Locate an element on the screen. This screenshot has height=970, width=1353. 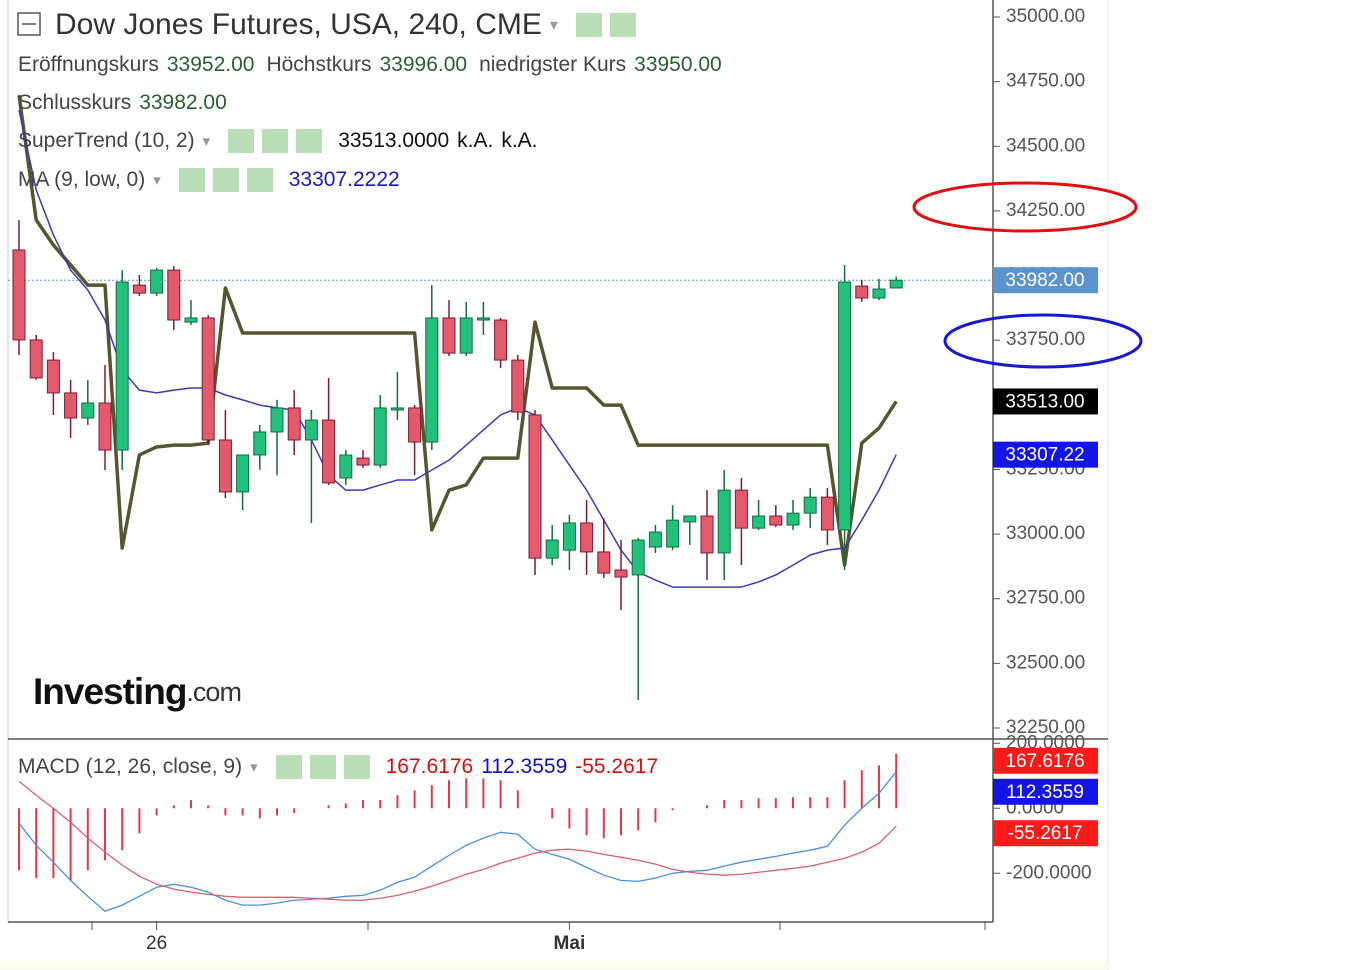
price-badge-label: 112.3559 is located at coordinates (1045, 792).